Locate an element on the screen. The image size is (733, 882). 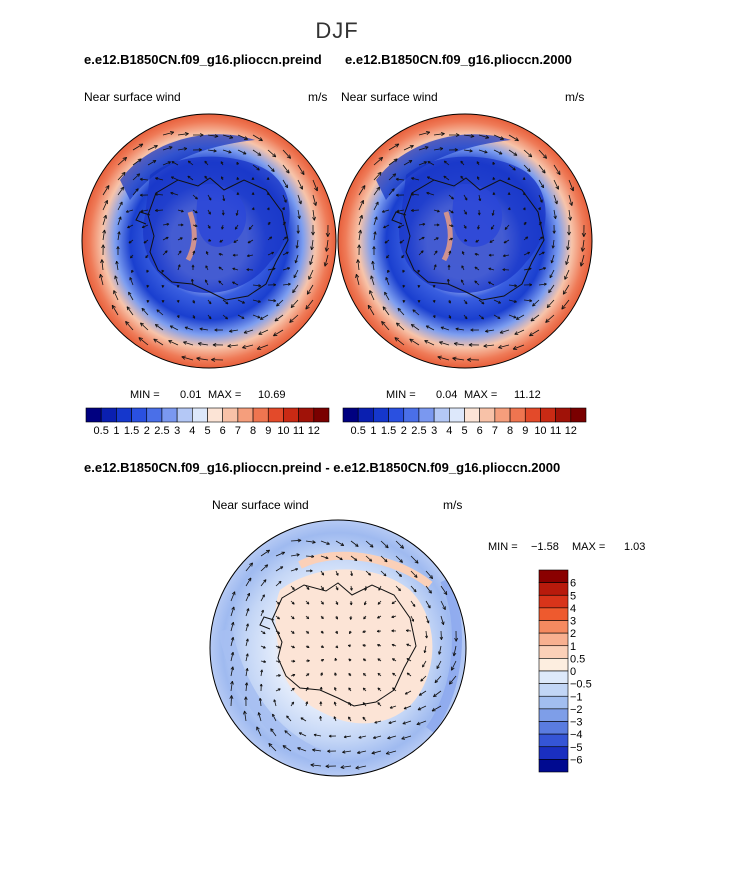
colorbar-tick-label: −3 is located at coordinates (576, 723).